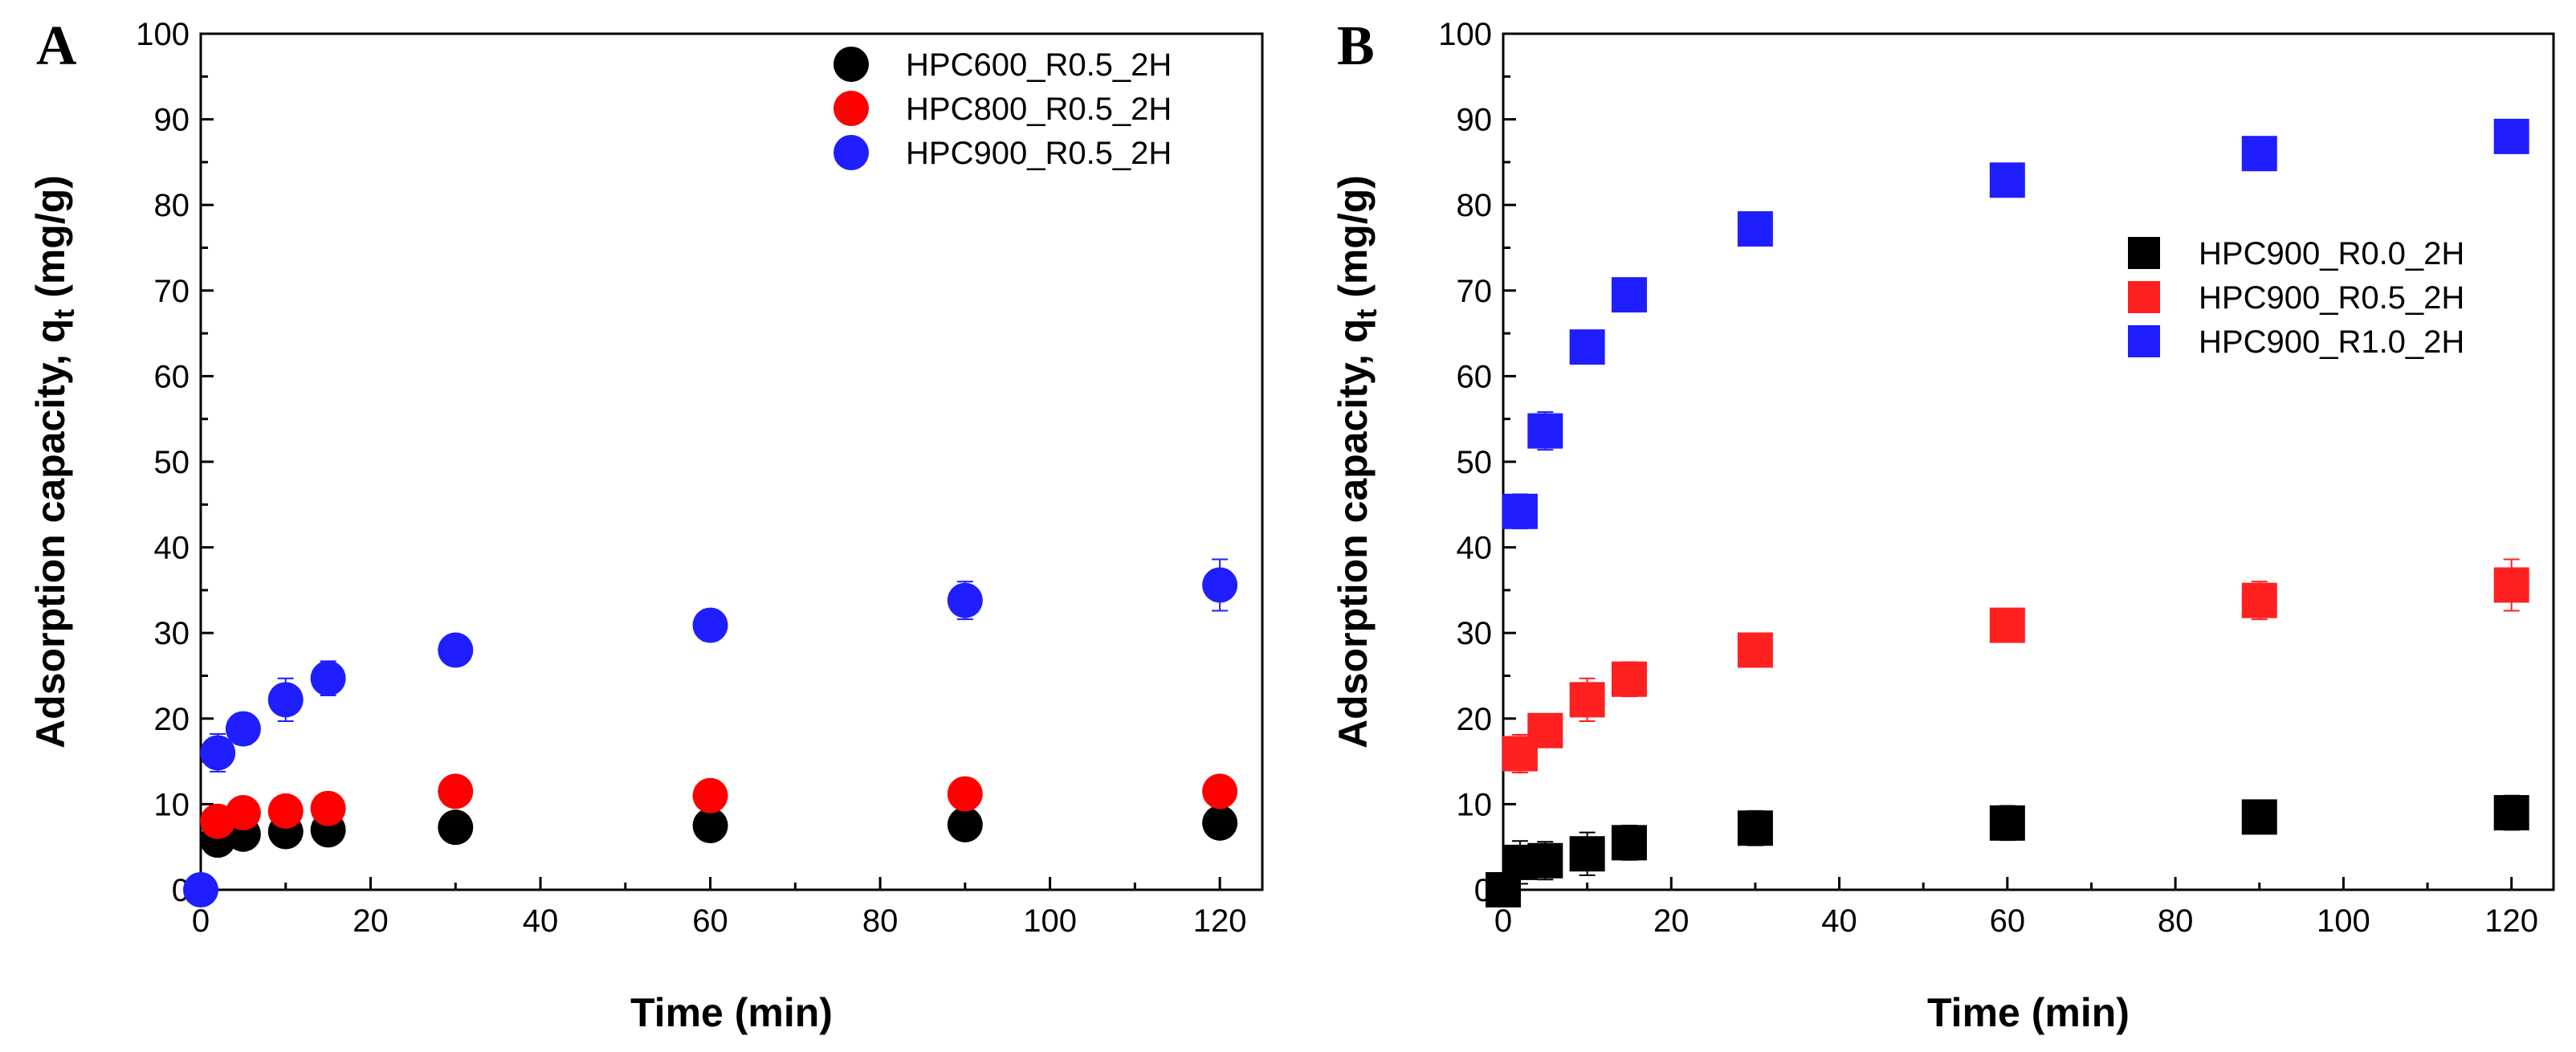 The height and width of the screenshot is (1052, 2576). Describe the element at coordinates (2331, 253) in the screenshot. I see `legend-label: HPC900_R0.0_2H` at that location.